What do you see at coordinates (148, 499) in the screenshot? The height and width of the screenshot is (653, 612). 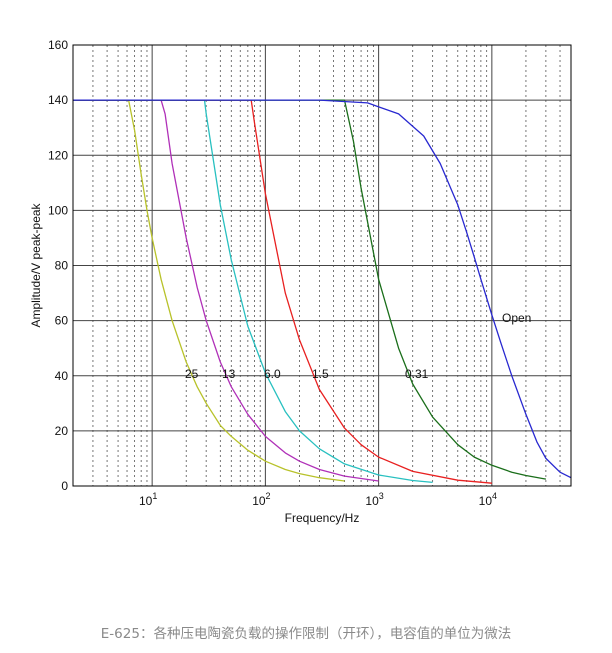 I see `x-tick-label: 10¹` at bounding box center [148, 499].